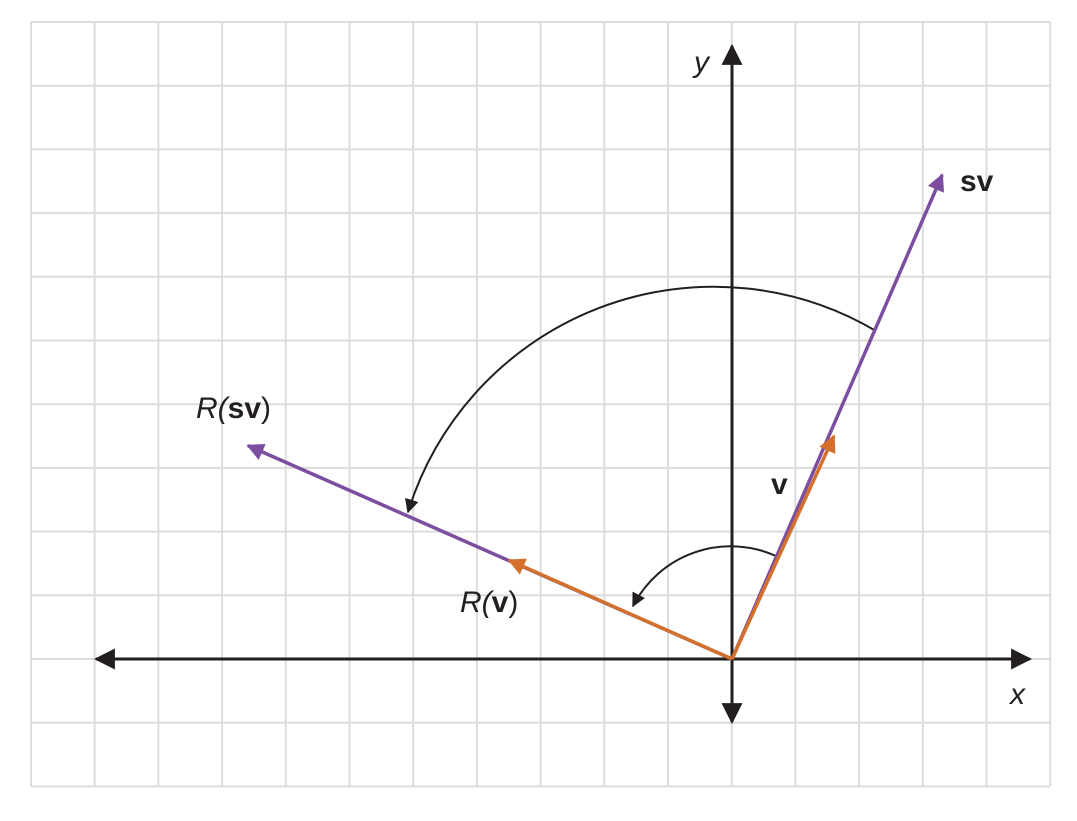  I want to click on label-r-sv: R(sv), so click(233, 408).